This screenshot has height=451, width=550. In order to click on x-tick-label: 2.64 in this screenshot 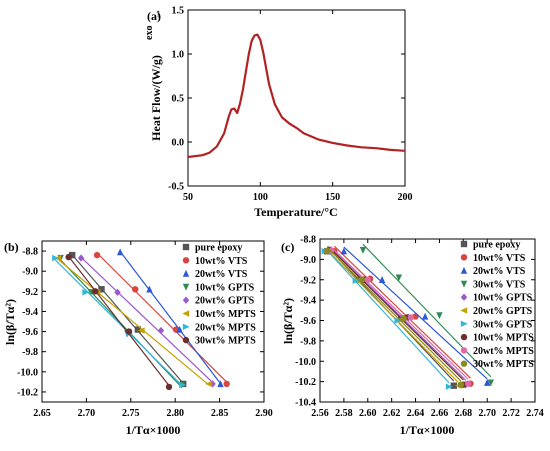, I will do `click(416, 413)`.